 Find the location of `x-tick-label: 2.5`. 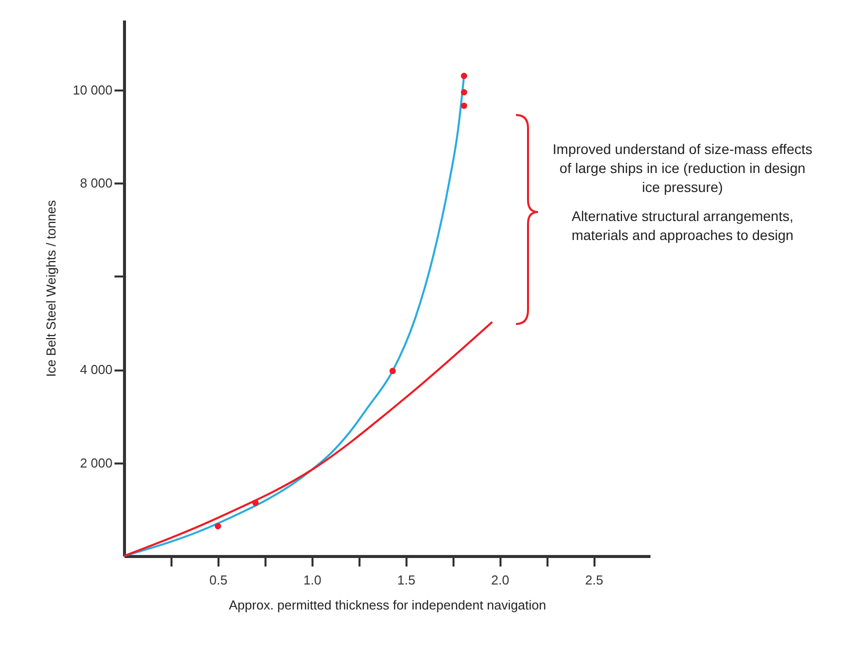

x-tick-label: 2.5 is located at coordinates (594, 580).